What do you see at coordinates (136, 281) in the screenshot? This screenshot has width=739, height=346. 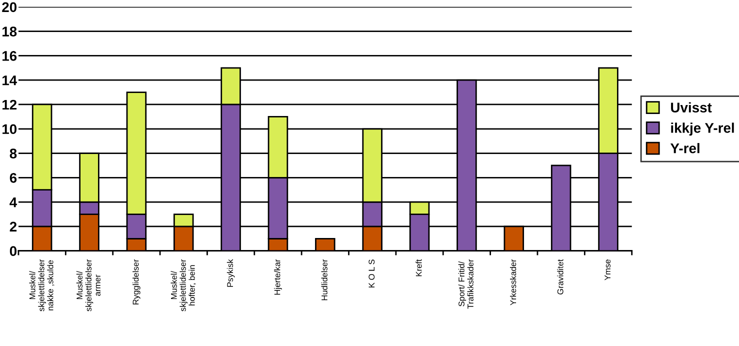 I see `x-tick-label: Rygglidelser` at bounding box center [136, 281].